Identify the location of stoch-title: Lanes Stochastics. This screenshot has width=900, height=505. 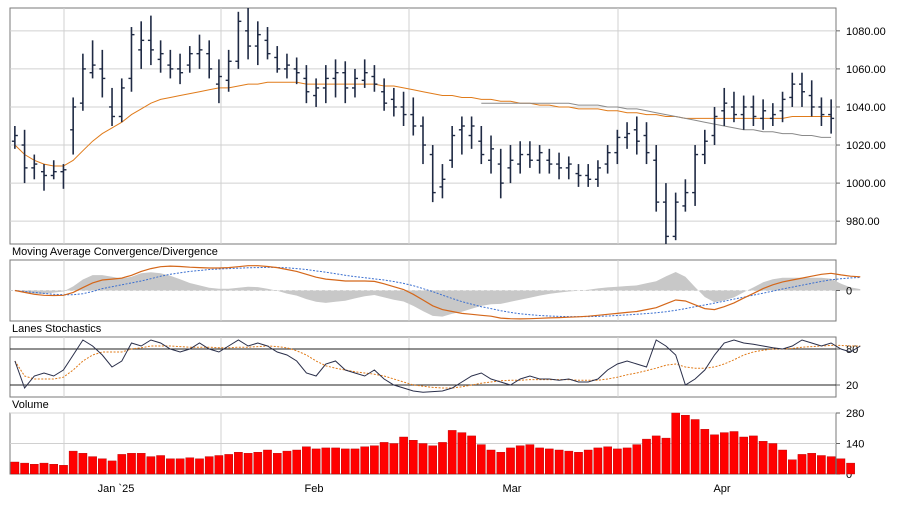
(57, 329).